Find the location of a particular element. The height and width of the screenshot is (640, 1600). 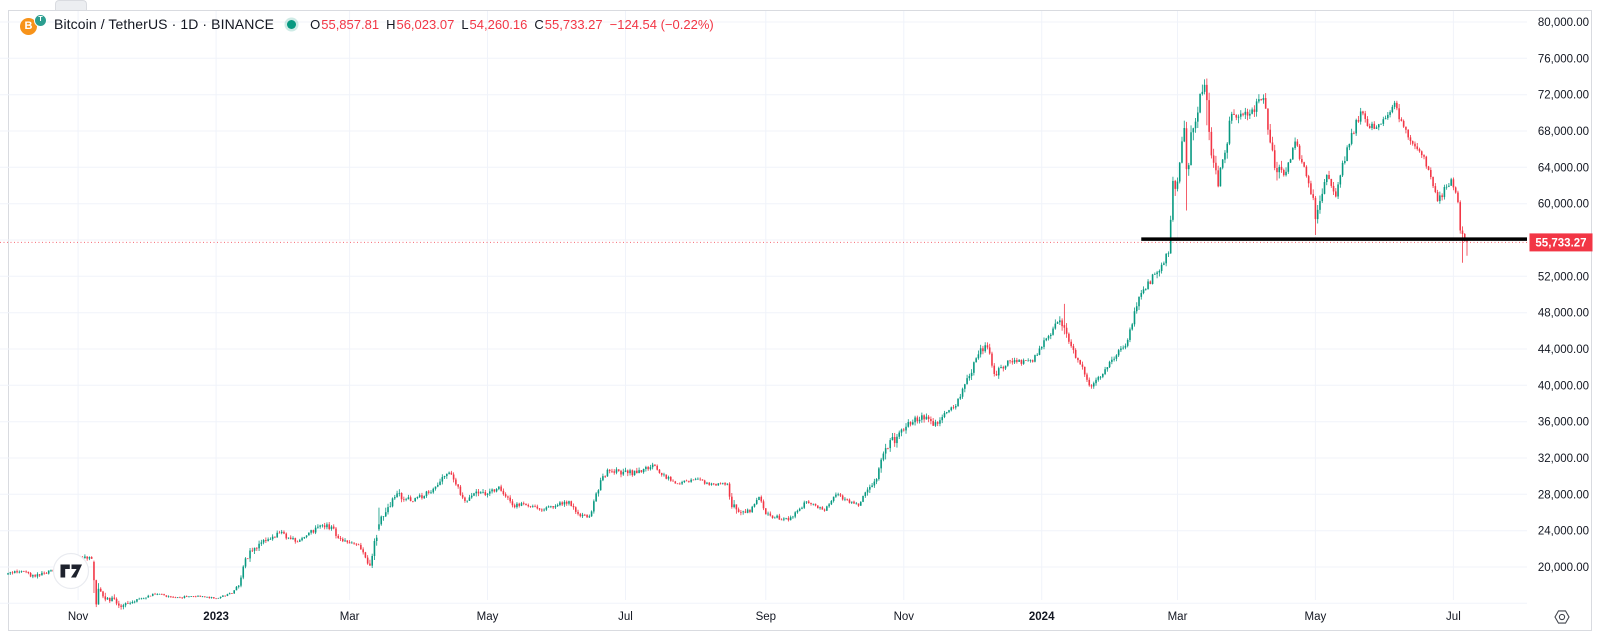

time-axis-label: May is located at coordinates (1316, 617).